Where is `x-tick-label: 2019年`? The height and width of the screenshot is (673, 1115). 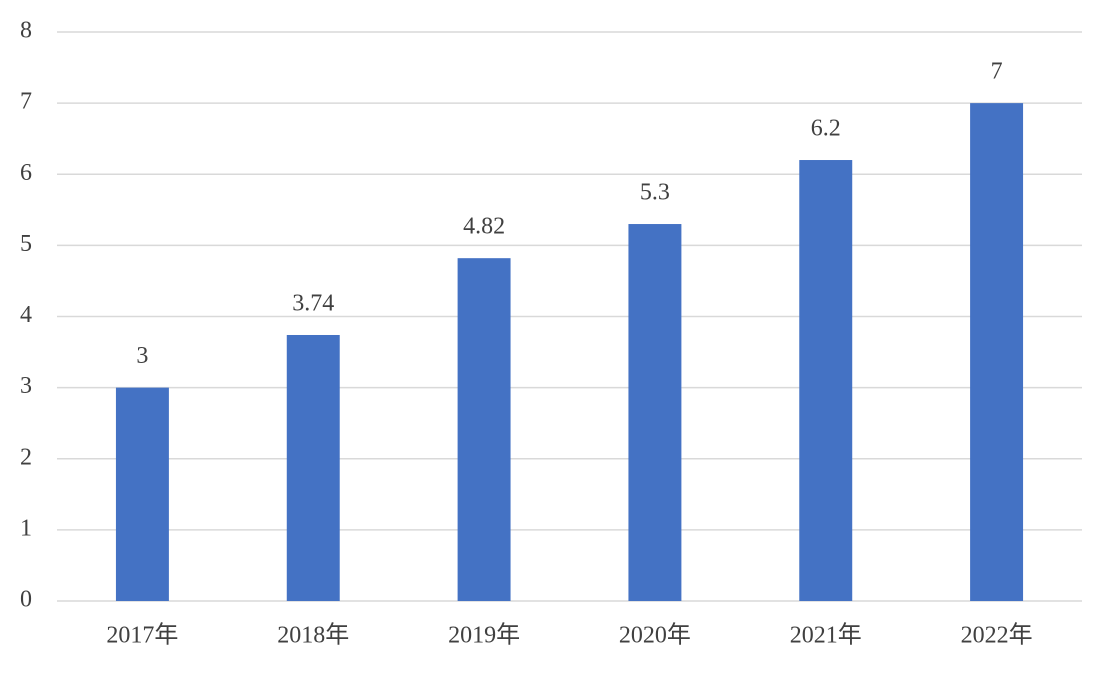 x-tick-label: 2019年 is located at coordinates (484, 635).